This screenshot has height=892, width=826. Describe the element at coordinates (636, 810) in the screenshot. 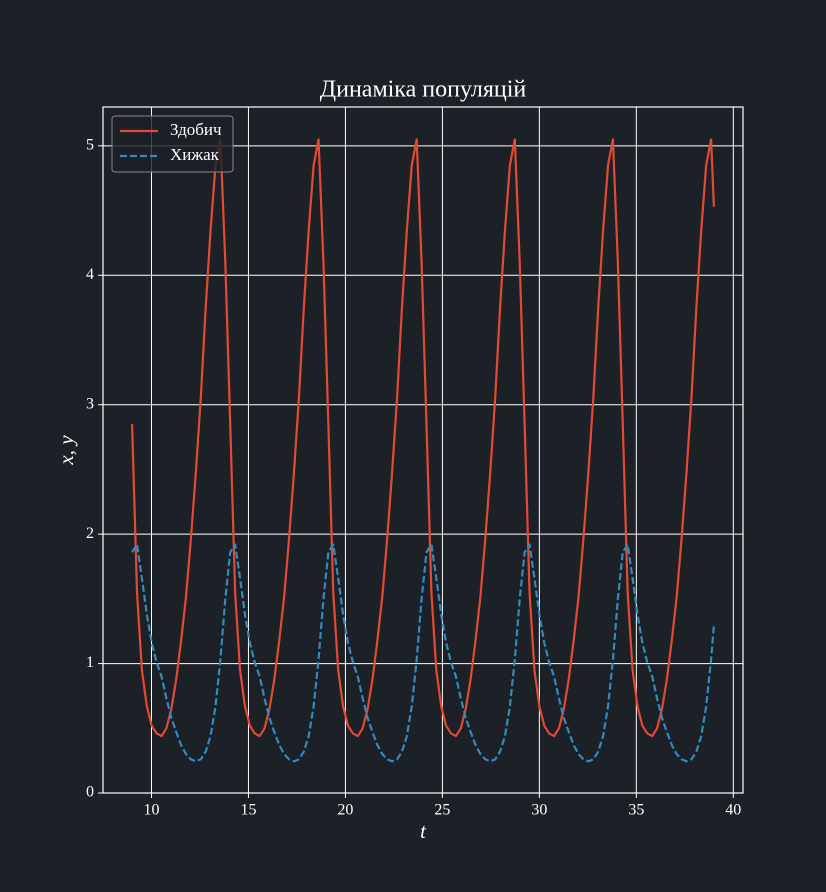

I see `x-tick-label: 35` at that location.